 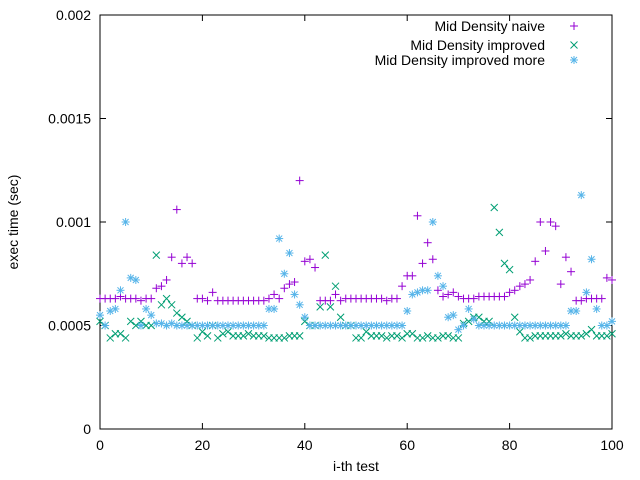 What do you see at coordinates (203, 445) in the screenshot?
I see `x-tick-label: 20` at bounding box center [203, 445].